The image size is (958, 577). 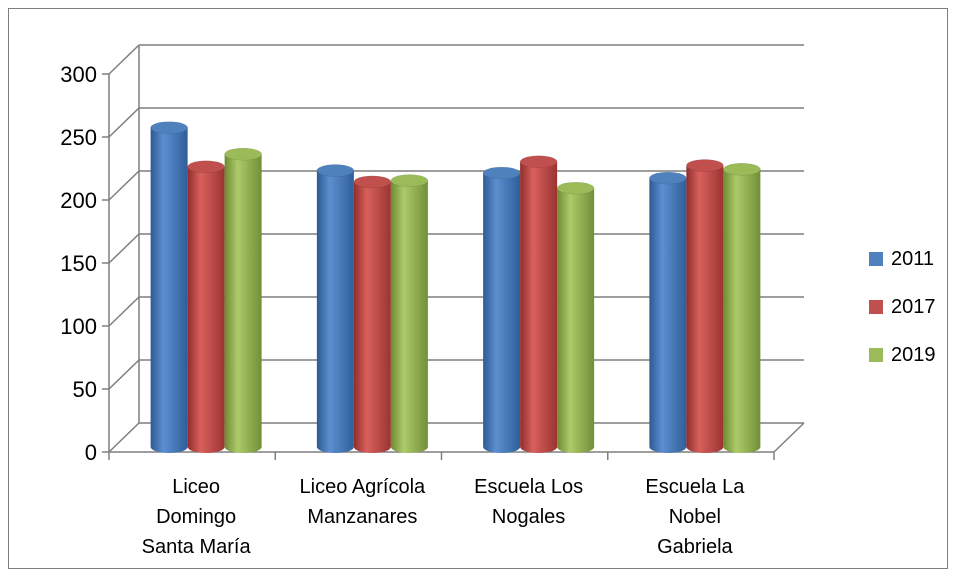 I want to click on y-tick-label: 50, so click(x=85, y=389).